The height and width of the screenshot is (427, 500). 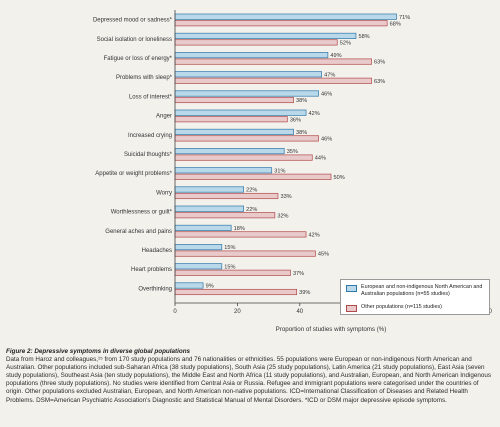 I want to click on category-label: Social isolation or loneliness, so click(x=134, y=40).